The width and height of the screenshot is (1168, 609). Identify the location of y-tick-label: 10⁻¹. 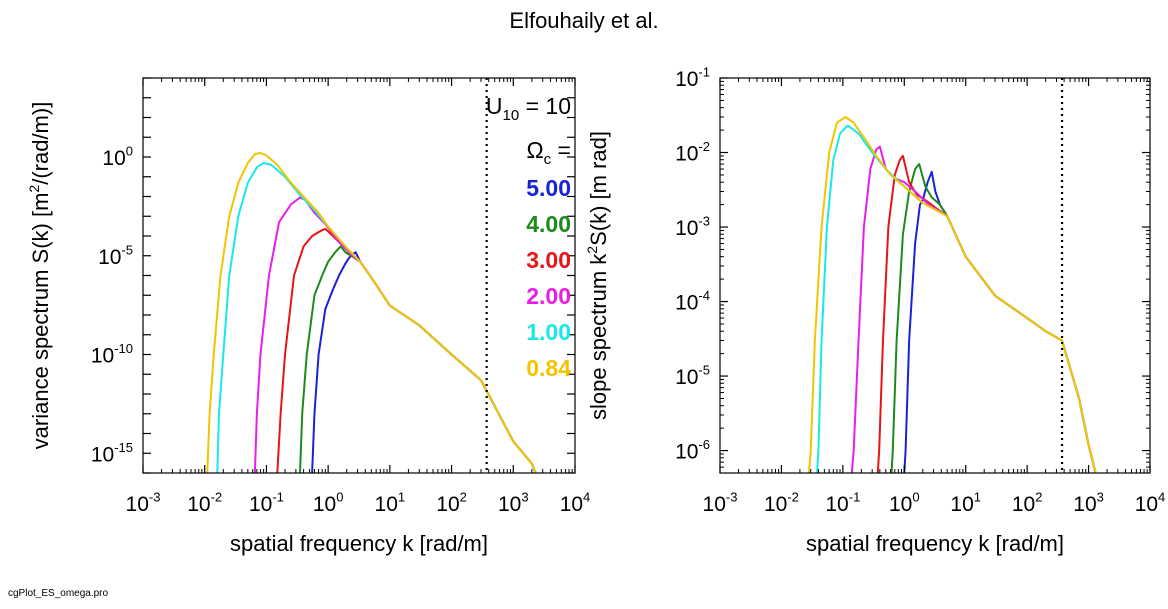
(692, 78).